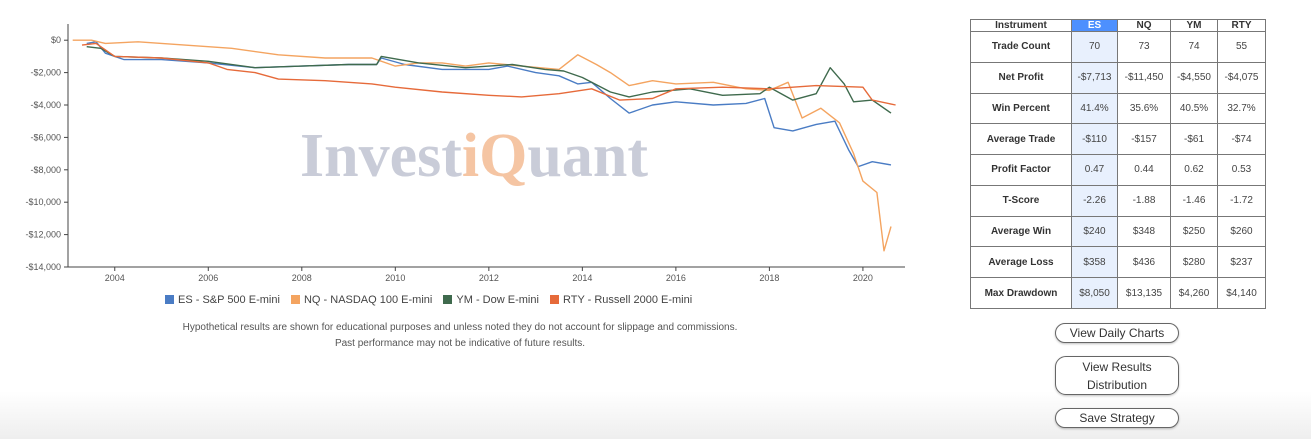 Image resolution: width=1311 pixels, height=439 pixels. I want to click on legend-label-nq: NQ - NASDAQ 100 E-mini, so click(368, 300).